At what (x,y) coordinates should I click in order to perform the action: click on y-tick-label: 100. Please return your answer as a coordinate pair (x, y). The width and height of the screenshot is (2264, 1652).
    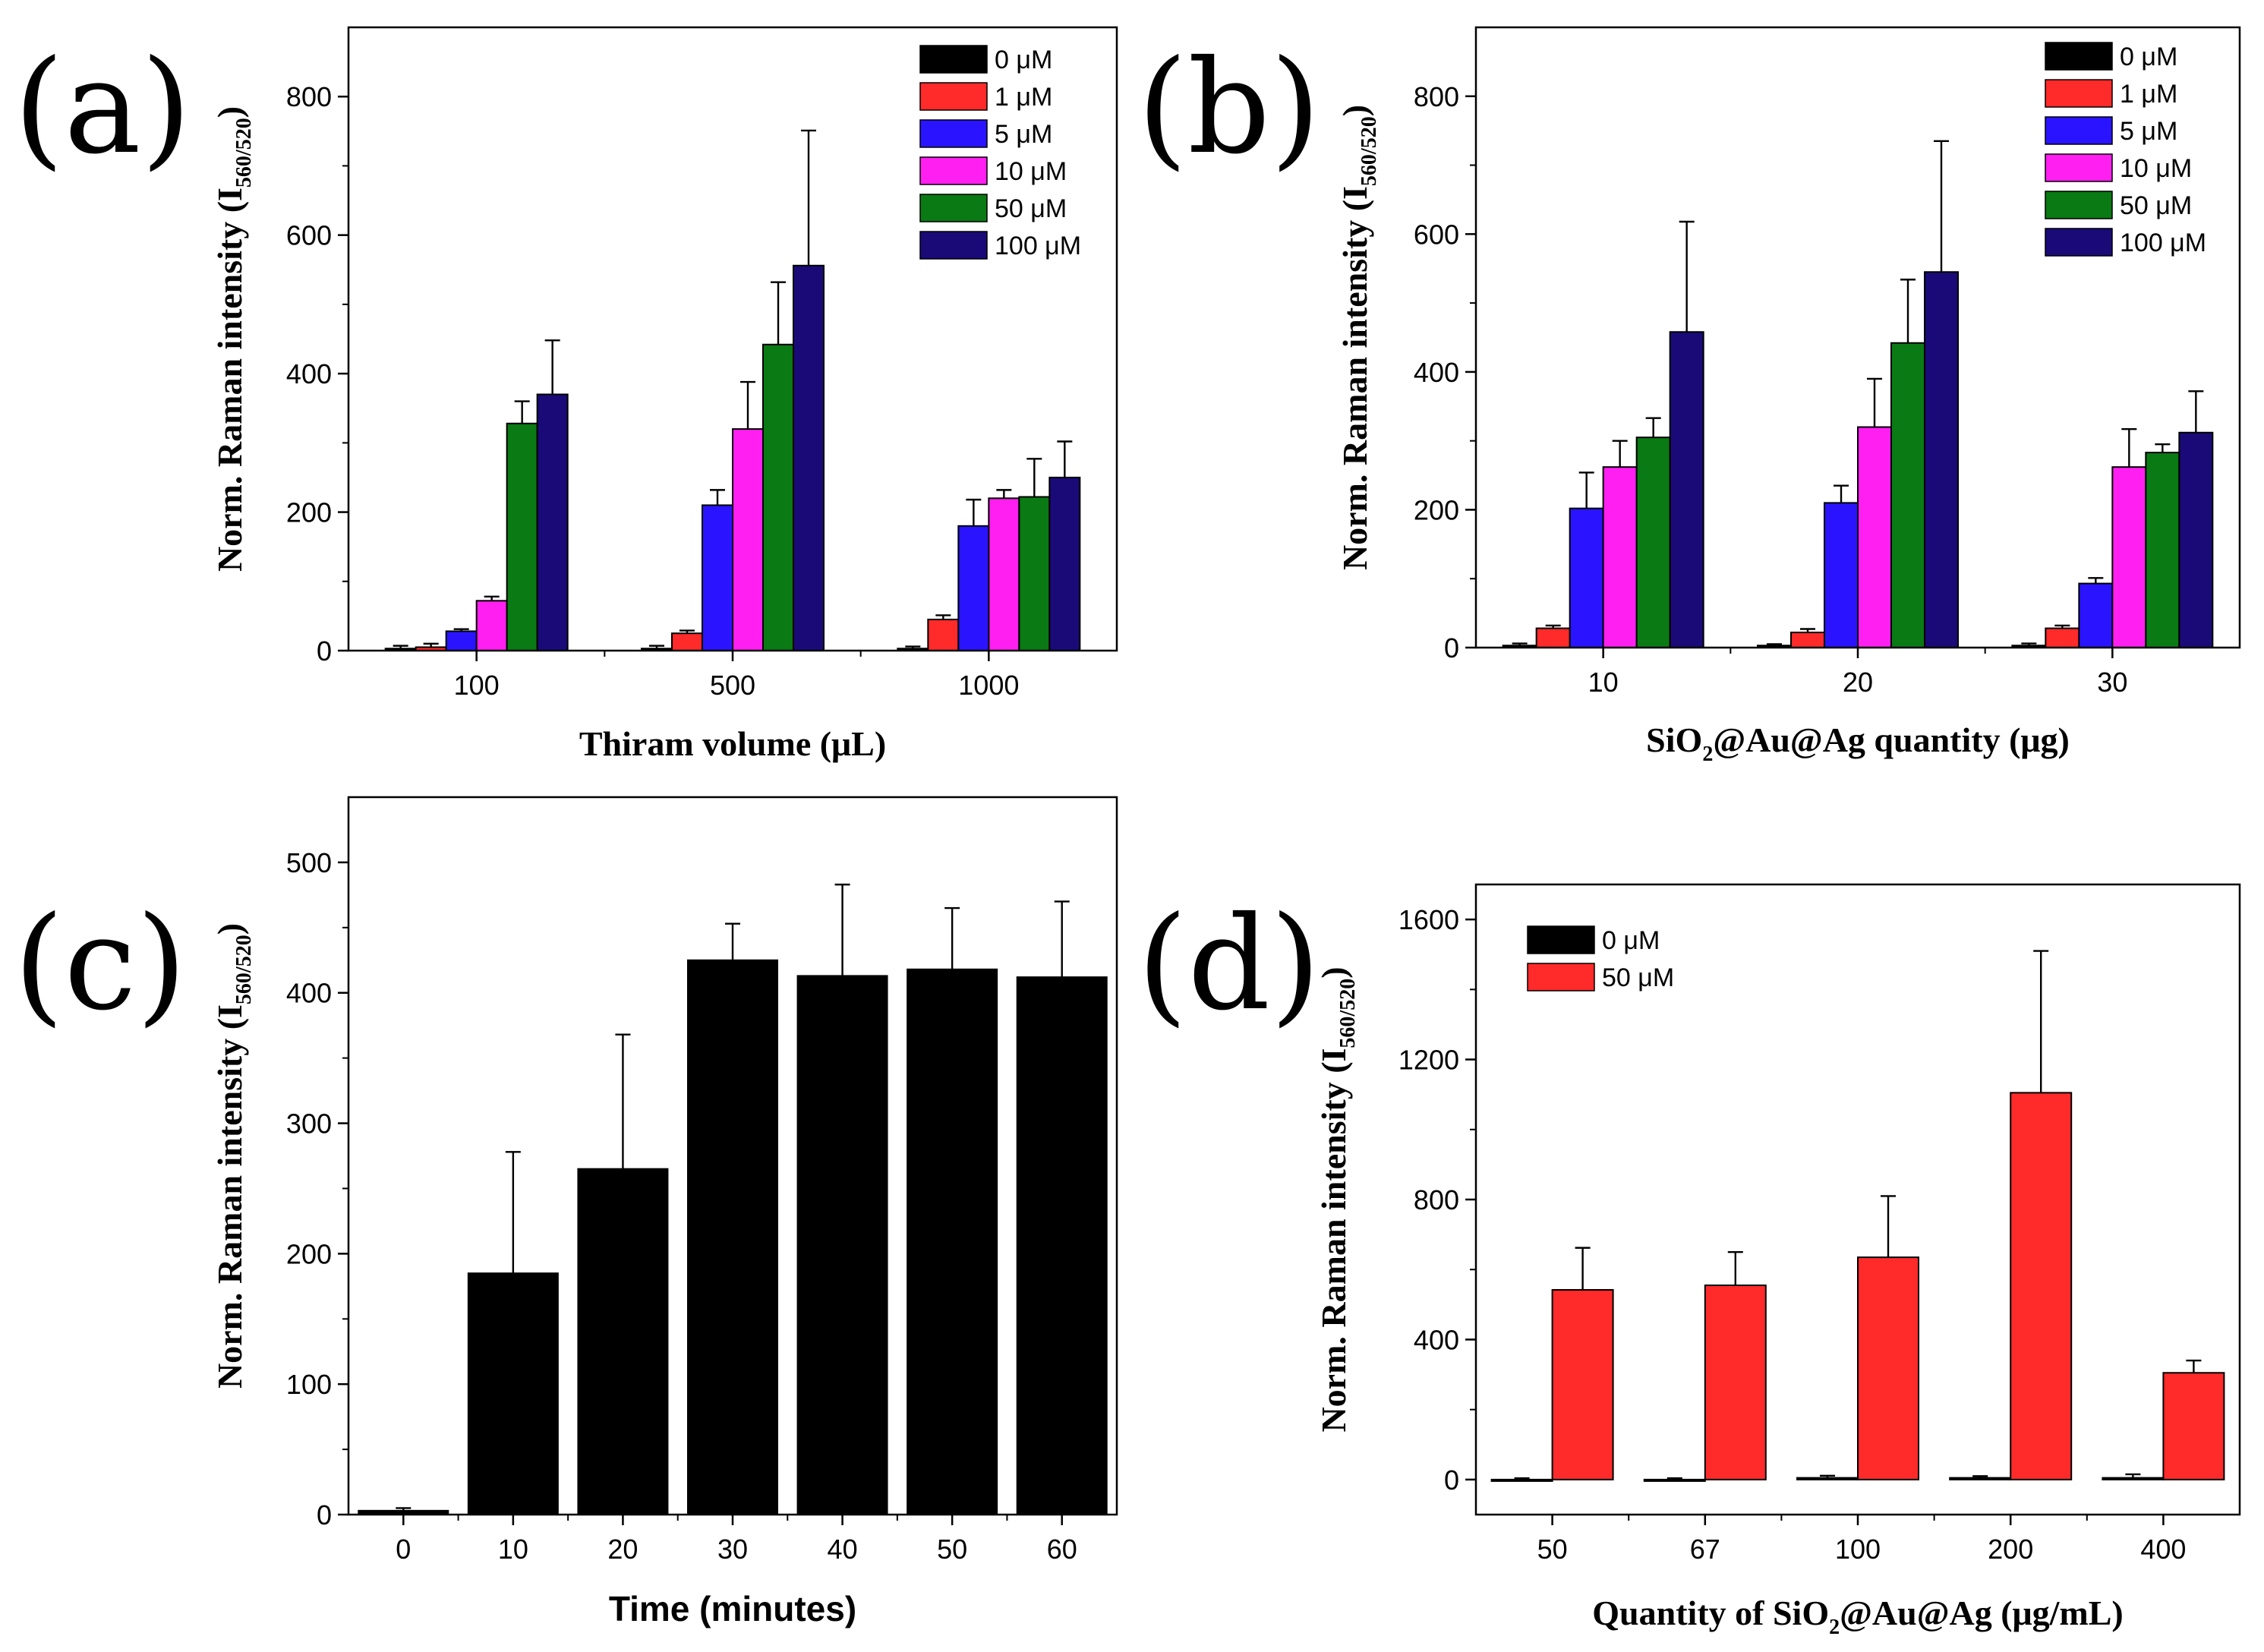
    Looking at the image, I should click on (309, 1384).